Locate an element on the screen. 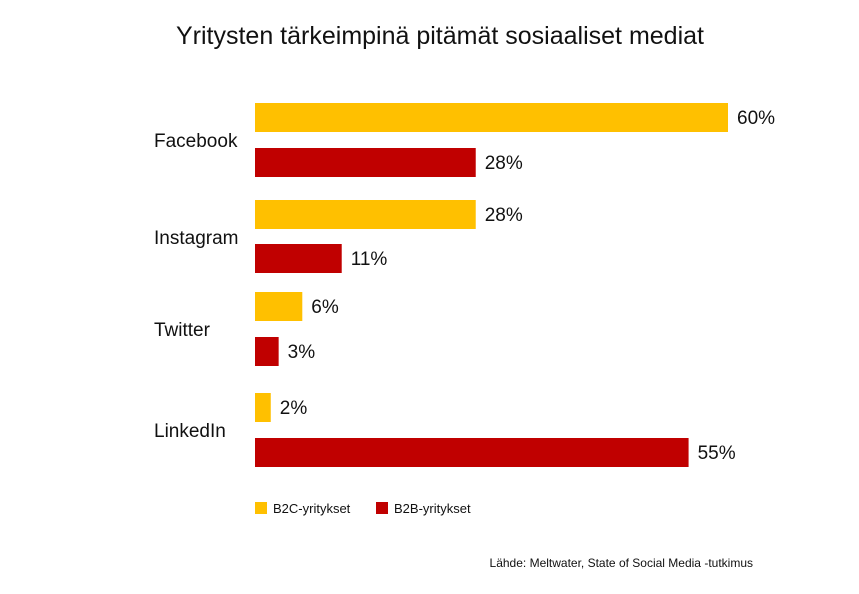 This screenshot has height=594, width=859. category-label-linkedin: LinkedIn is located at coordinates (190, 431).